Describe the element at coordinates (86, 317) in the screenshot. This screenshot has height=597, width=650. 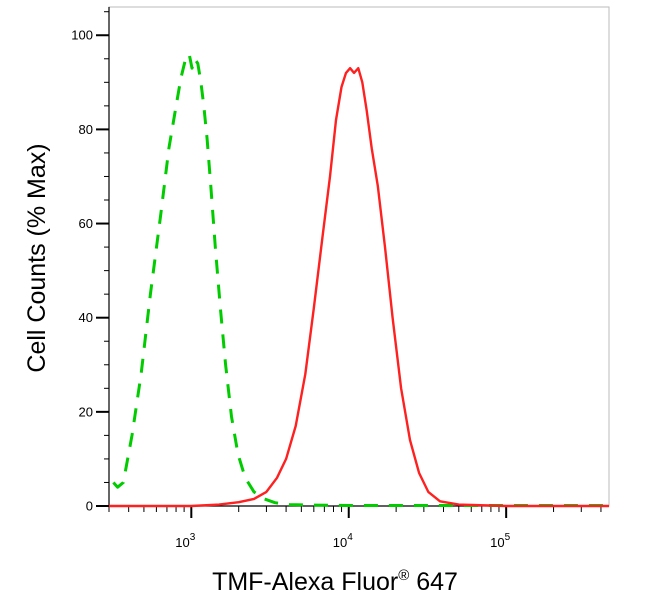
I see `y-tick-label: 40` at that location.